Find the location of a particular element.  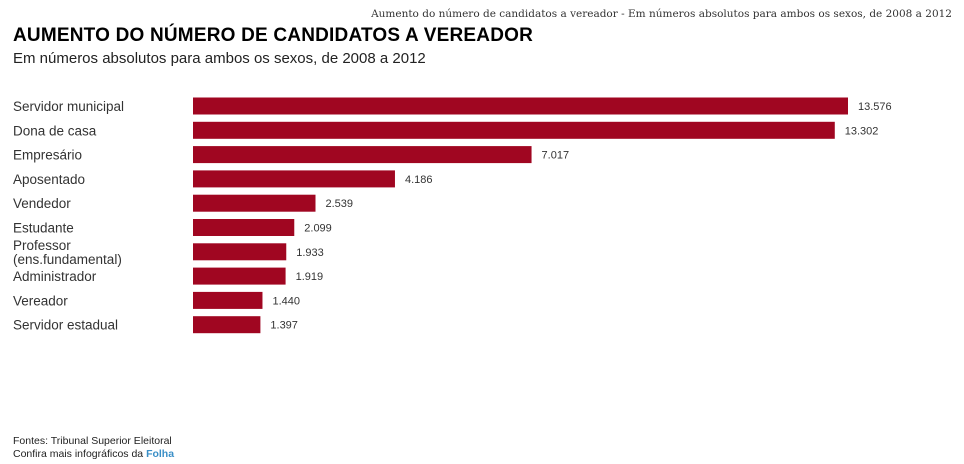

category-label: Servidor estadual is located at coordinates (65, 325).